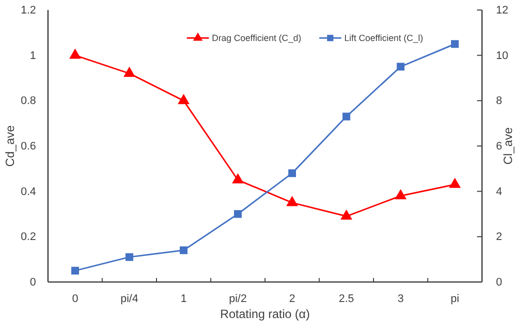 The width and height of the screenshot is (522, 326). What do you see at coordinates (28, 146) in the screenshot?
I see `y-tick-label: 0.6` at bounding box center [28, 146].